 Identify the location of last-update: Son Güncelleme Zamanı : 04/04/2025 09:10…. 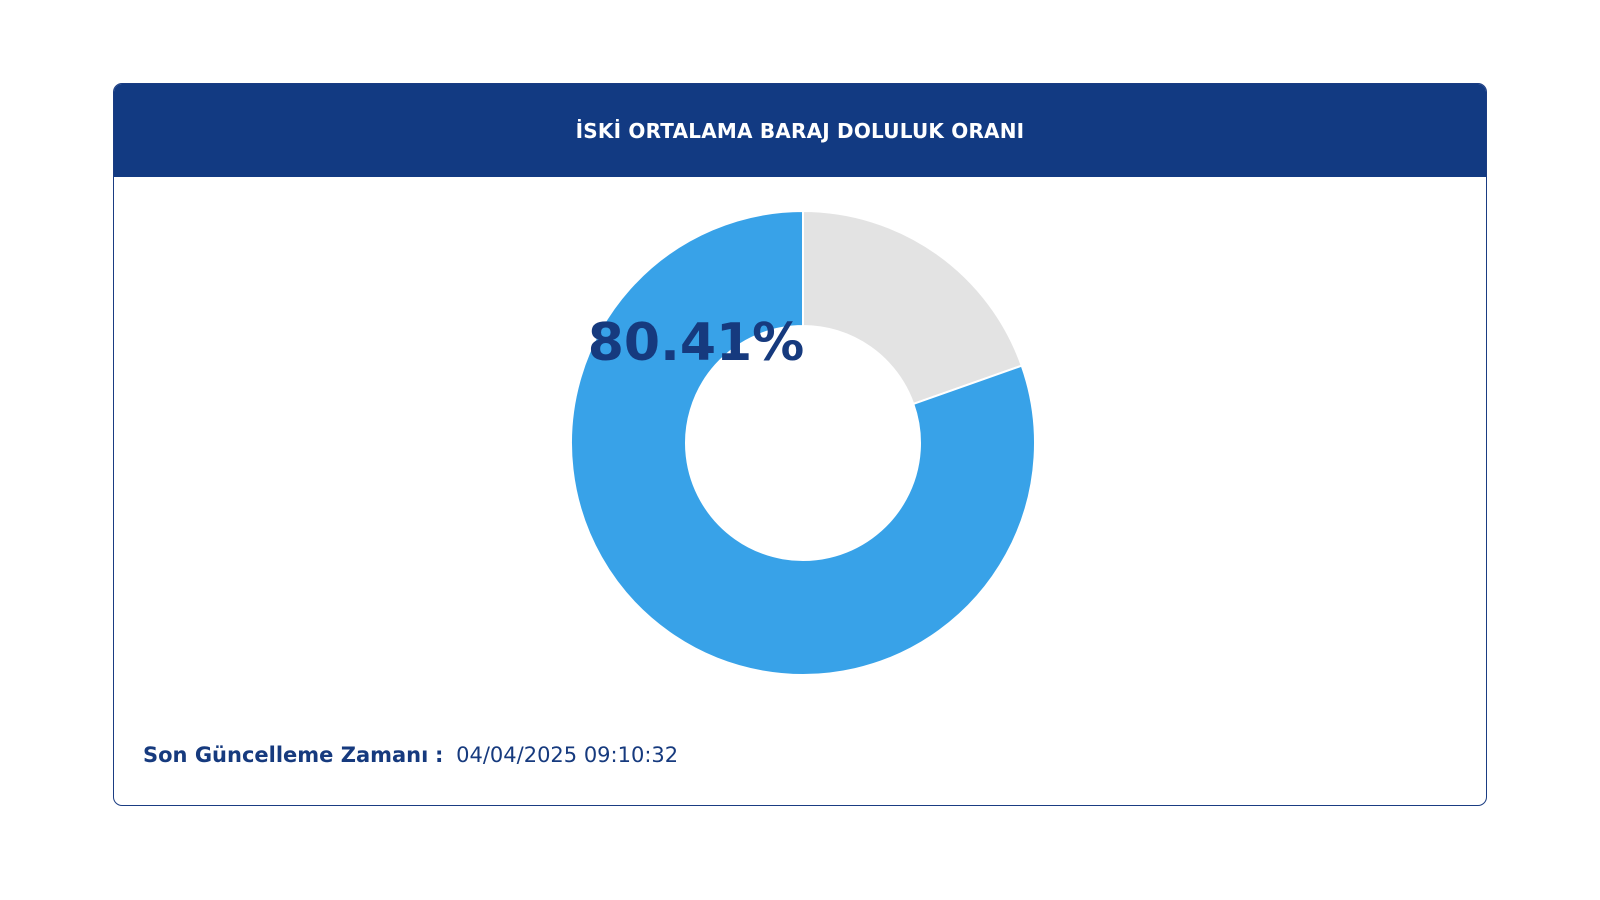
(410, 755).